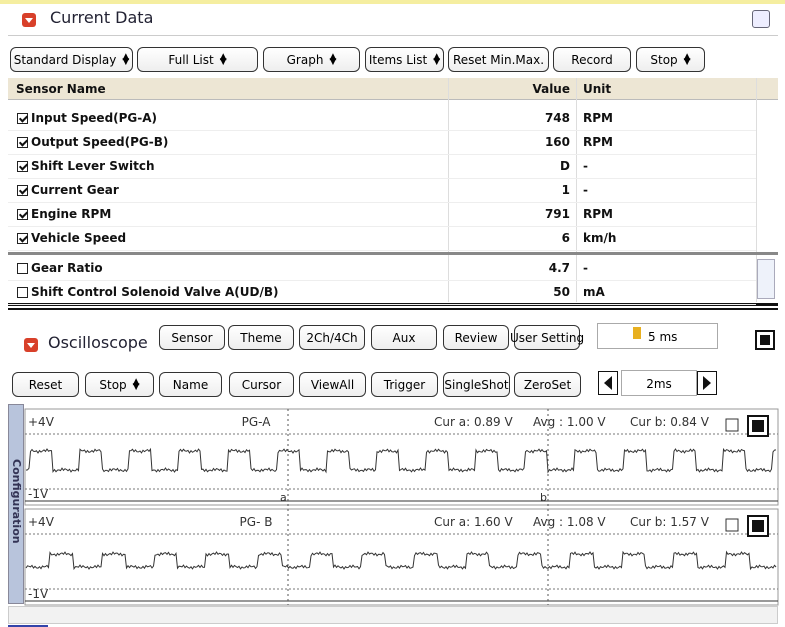  What do you see at coordinates (569, 522) in the screenshot?
I see `scope-label: Avg : 1.08 V` at bounding box center [569, 522].